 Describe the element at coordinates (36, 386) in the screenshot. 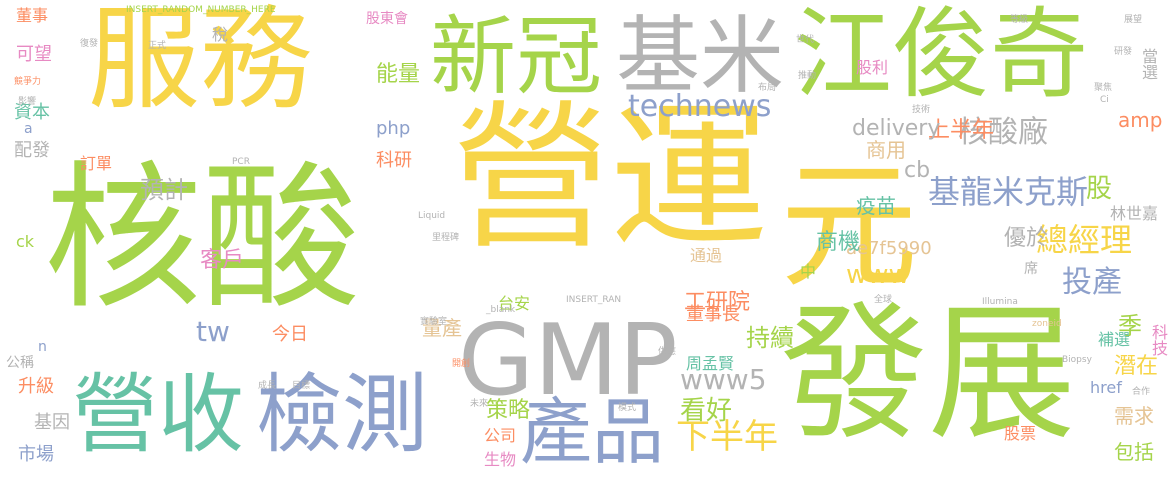

I see `word: 升級` at that location.